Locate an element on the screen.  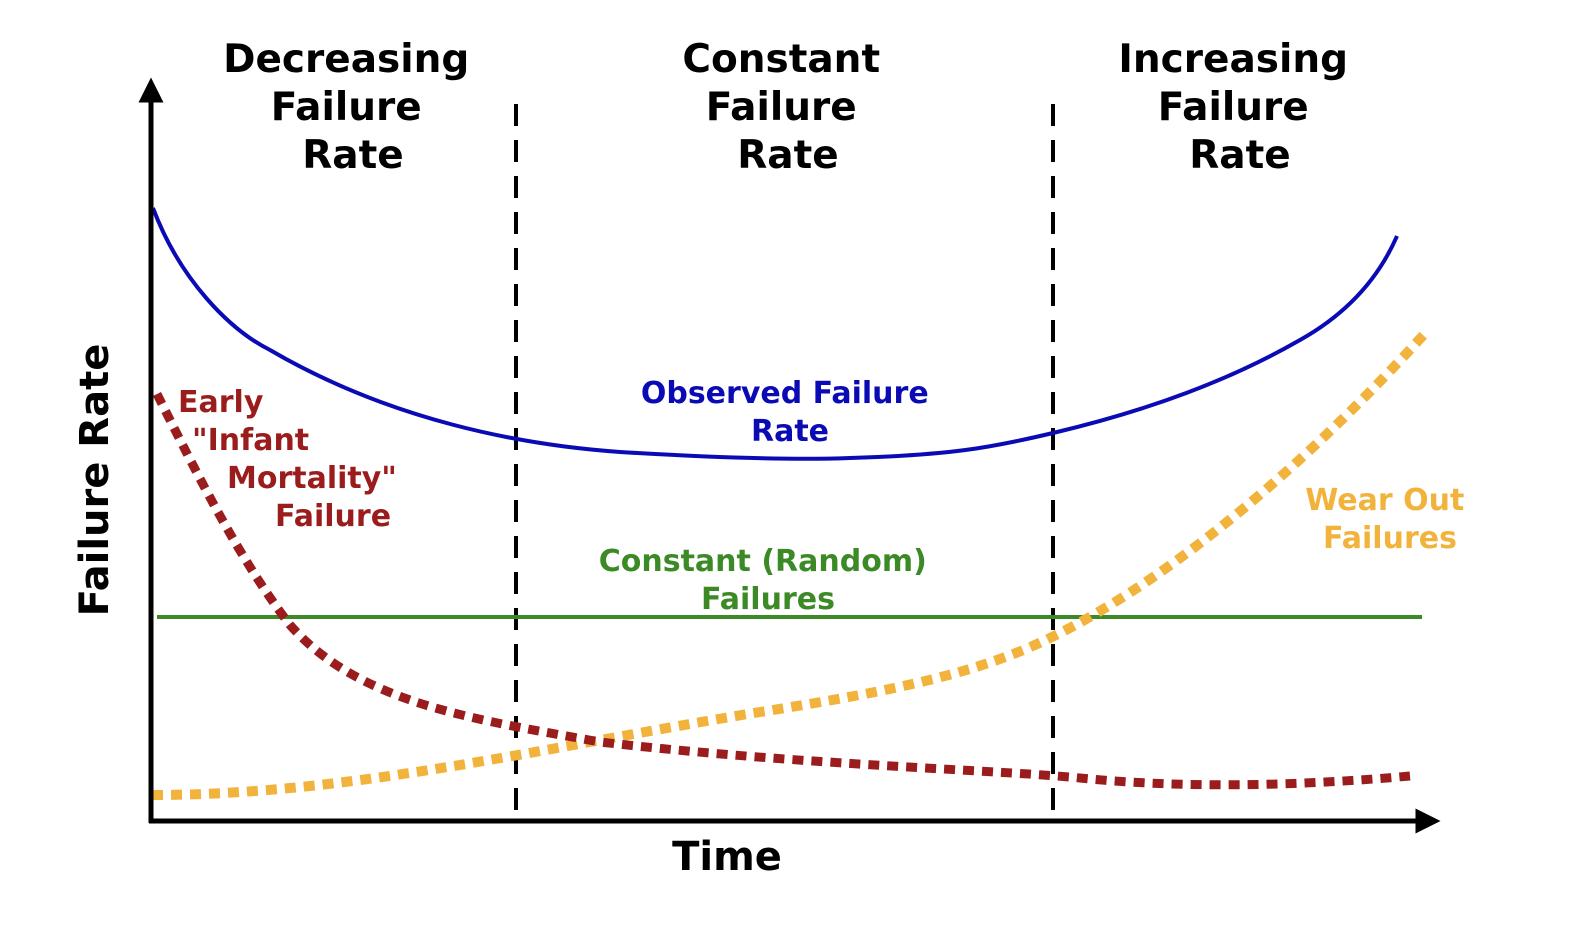
infant-mortality-label-line-2: "Infant is located at coordinates (250, 440).